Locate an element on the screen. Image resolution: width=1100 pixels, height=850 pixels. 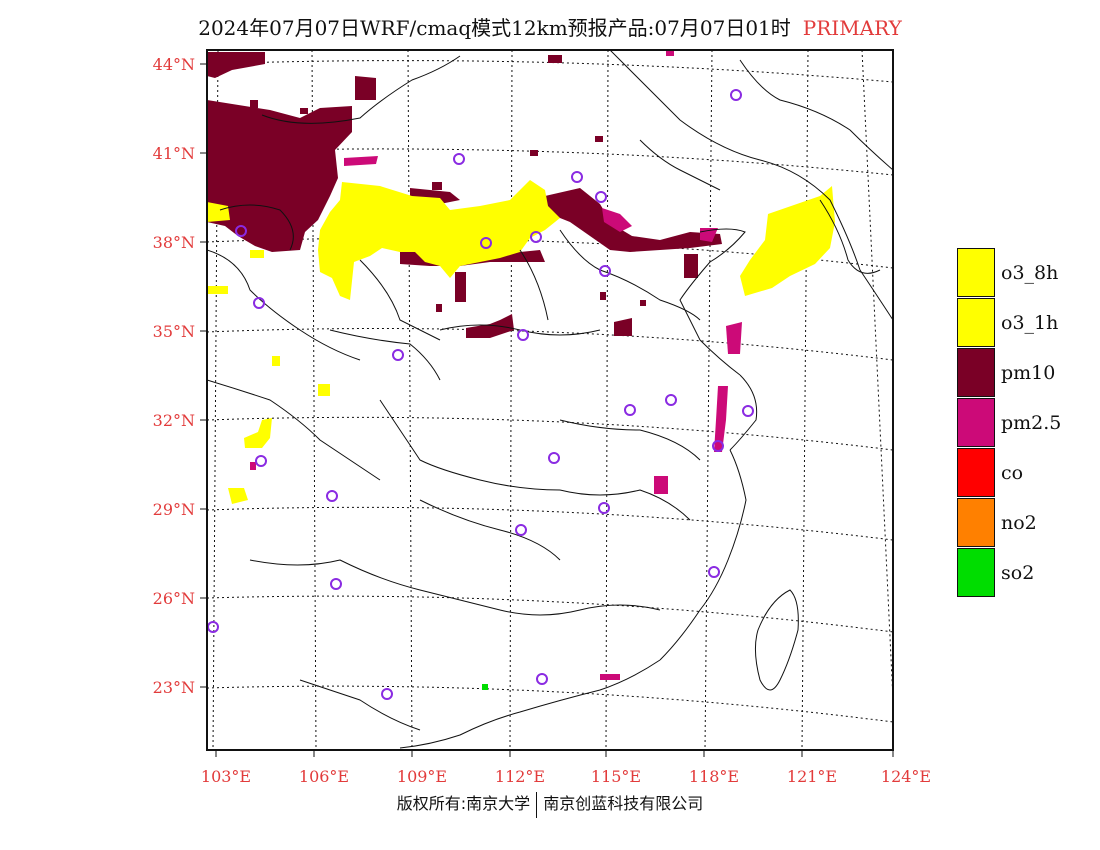
lon-label: 118°E is located at coordinates (714, 776).